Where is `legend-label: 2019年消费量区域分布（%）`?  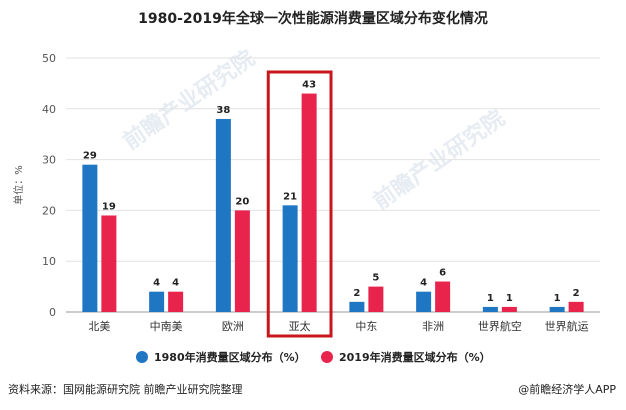
legend-label: 2019年消费量区域分布（%） is located at coordinates (415, 357).